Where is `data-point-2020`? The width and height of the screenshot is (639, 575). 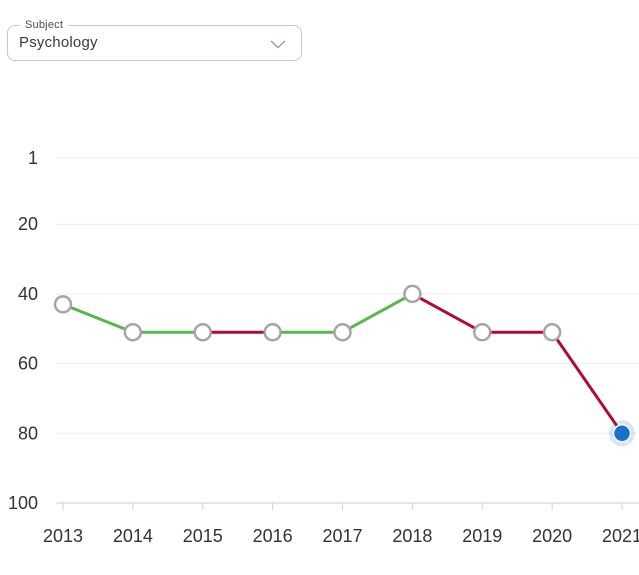 data-point-2020 is located at coordinates (552, 332).